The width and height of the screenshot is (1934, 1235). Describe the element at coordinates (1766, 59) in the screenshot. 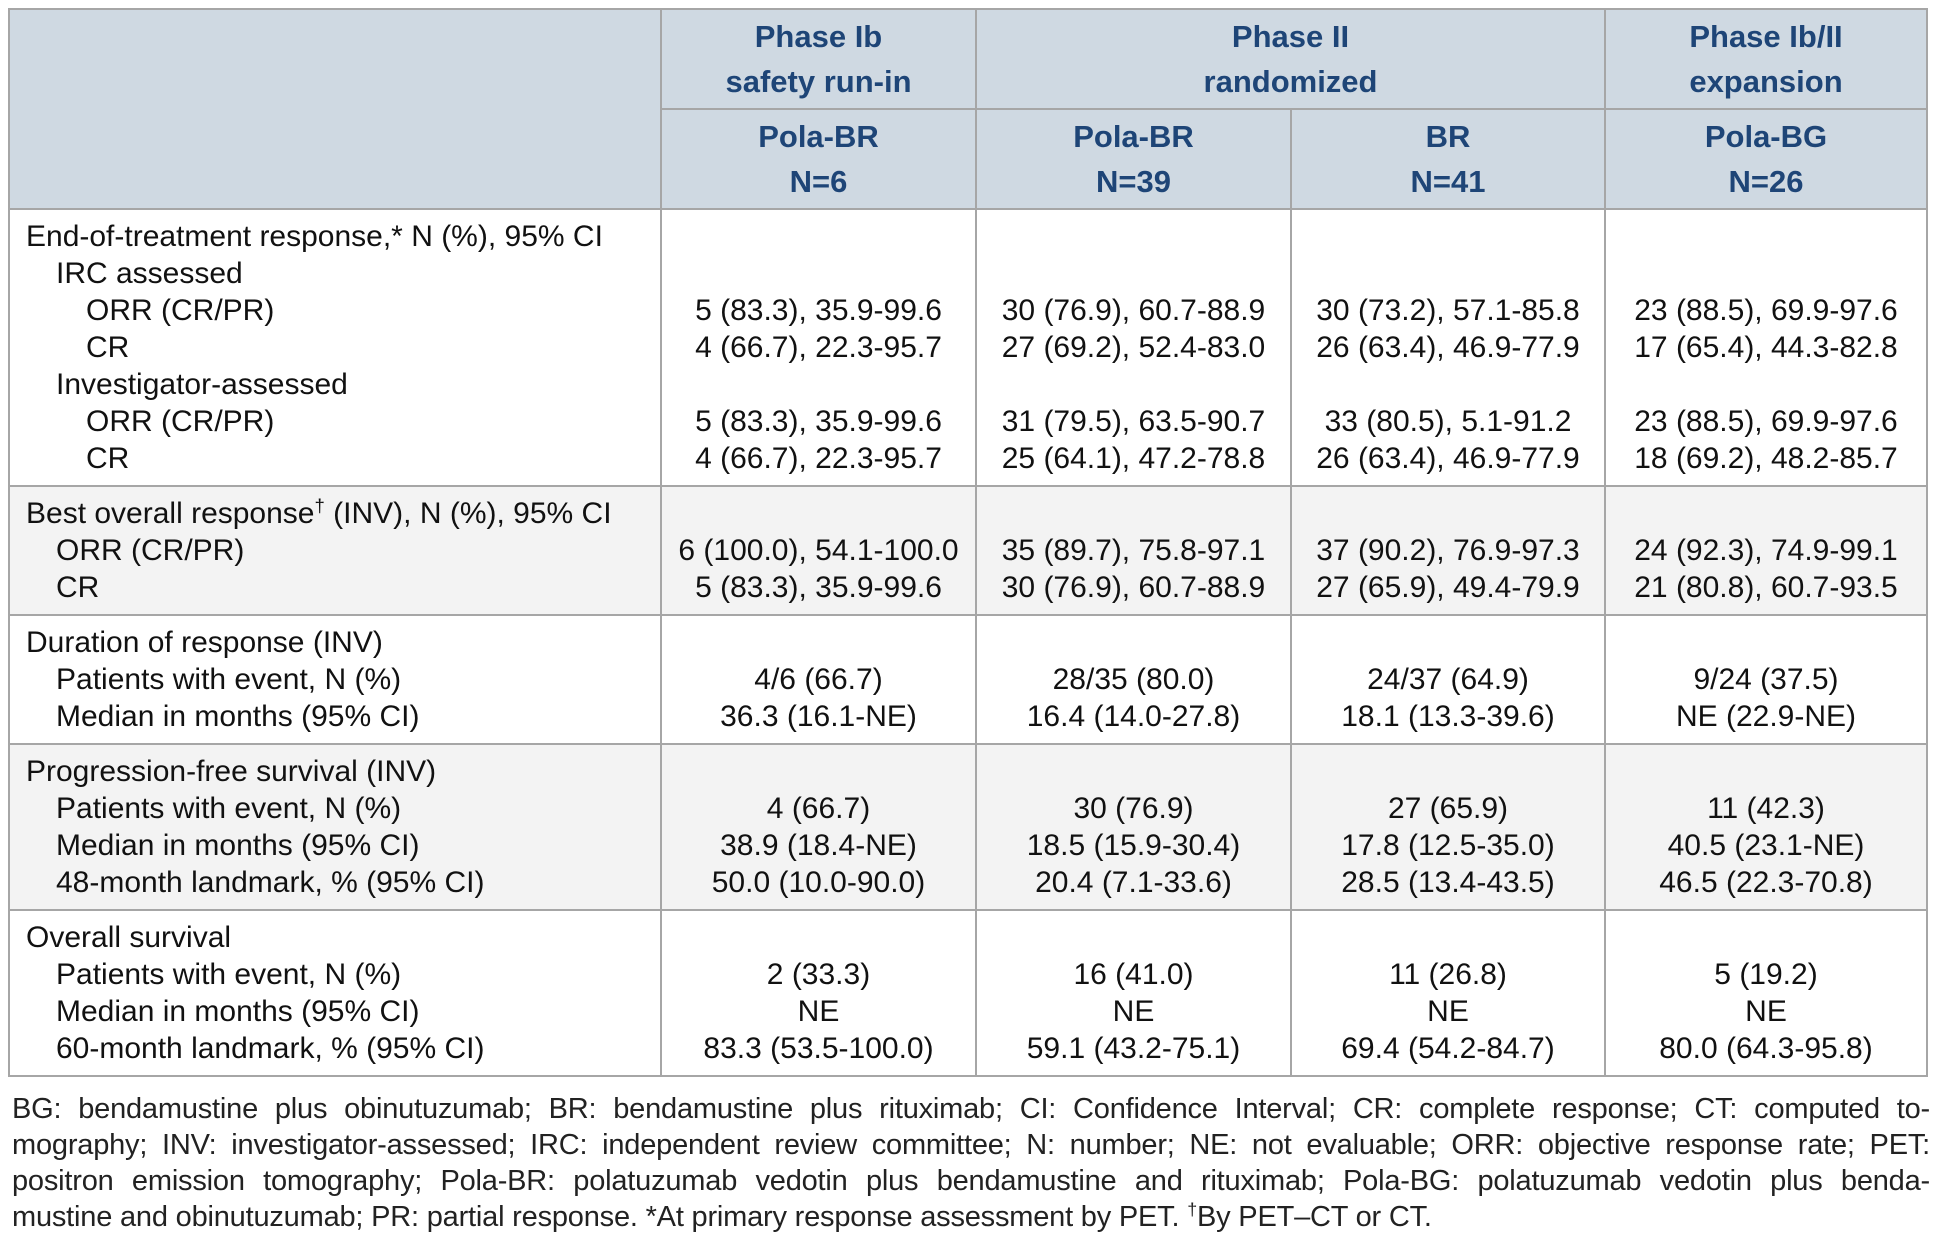

I see `phase-group-header-3: Phase Ib/II expansion` at that location.